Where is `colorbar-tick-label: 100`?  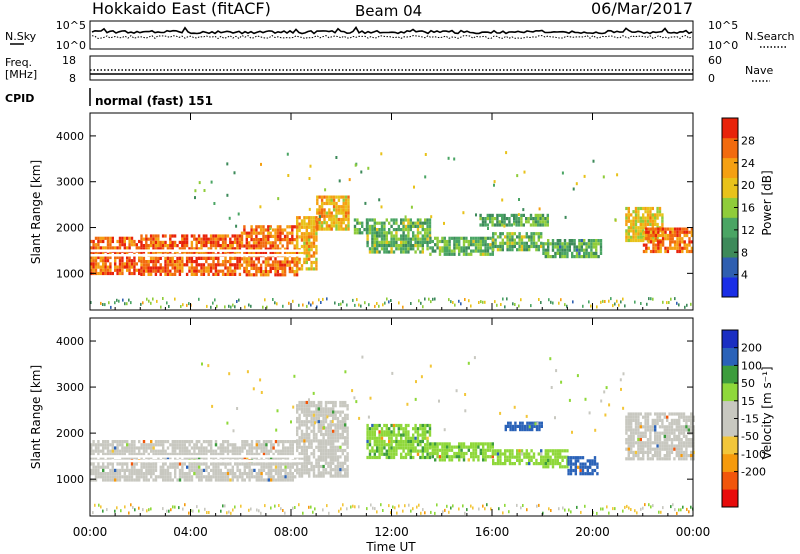 colorbar-tick-label: 100 is located at coordinates (751, 365).